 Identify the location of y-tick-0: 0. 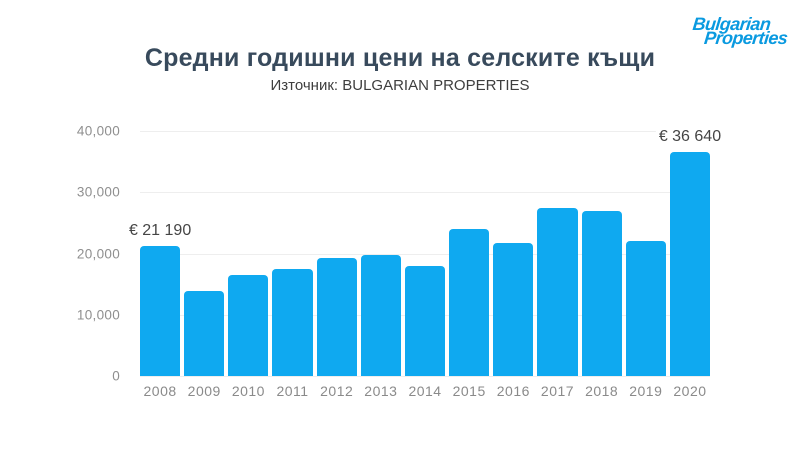
(116, 376).